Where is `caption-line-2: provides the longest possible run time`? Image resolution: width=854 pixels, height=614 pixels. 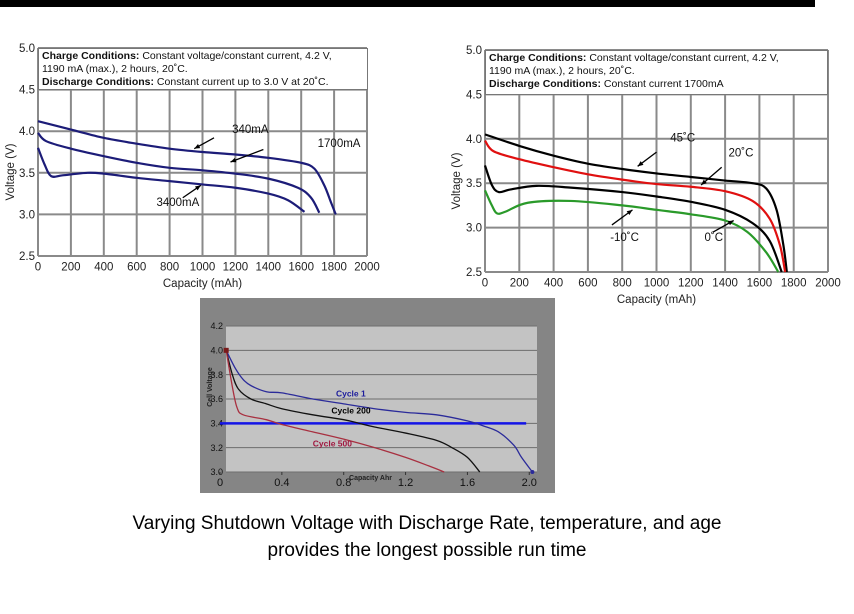 caption-line-2: provides the longest possible run time is located at coordinates (427, 550).